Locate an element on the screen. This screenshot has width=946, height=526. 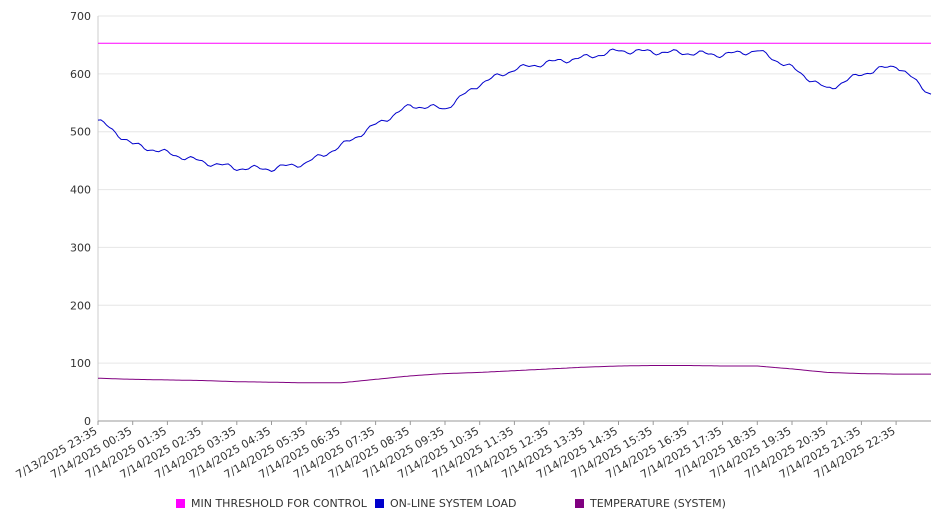
legend-swatch-threshold is located at coordinates (180, 503).